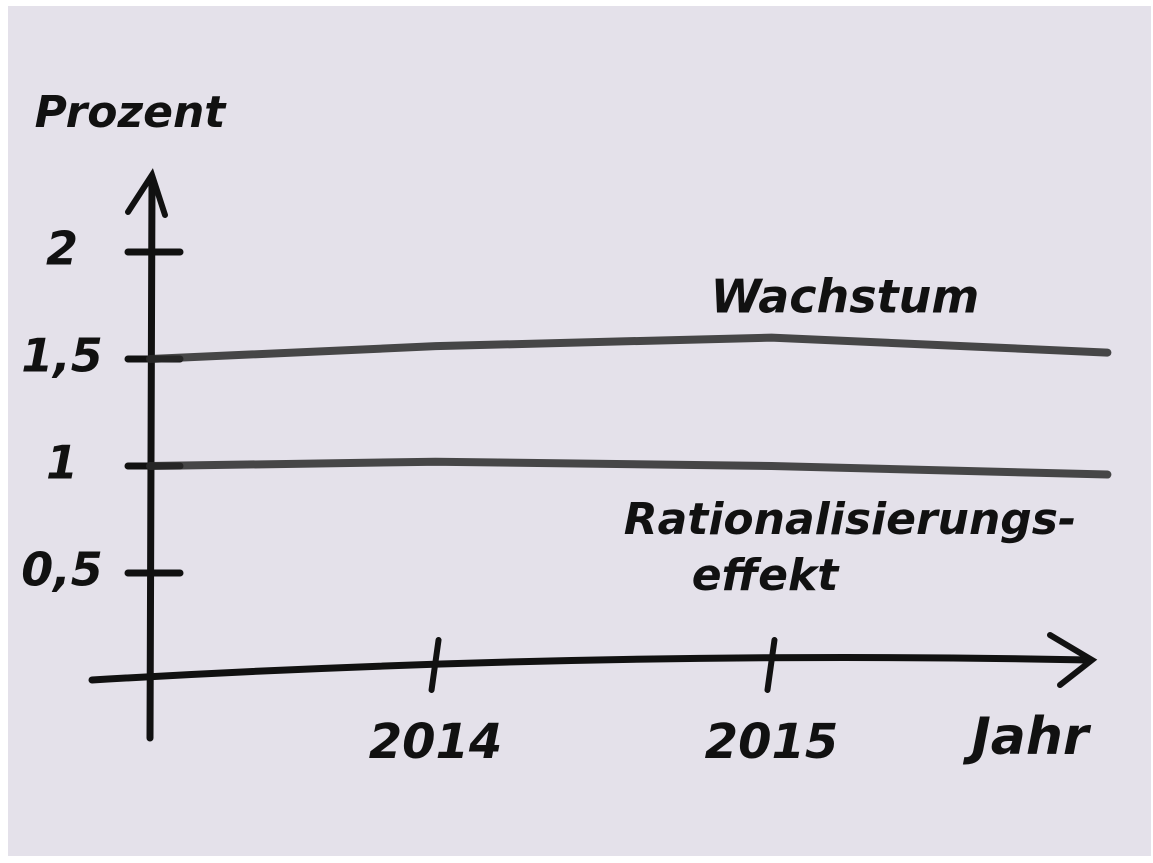 Image resolution: width=1153 pixels, height=863 pixels. I want to click on x-axis, so click(591, 669).